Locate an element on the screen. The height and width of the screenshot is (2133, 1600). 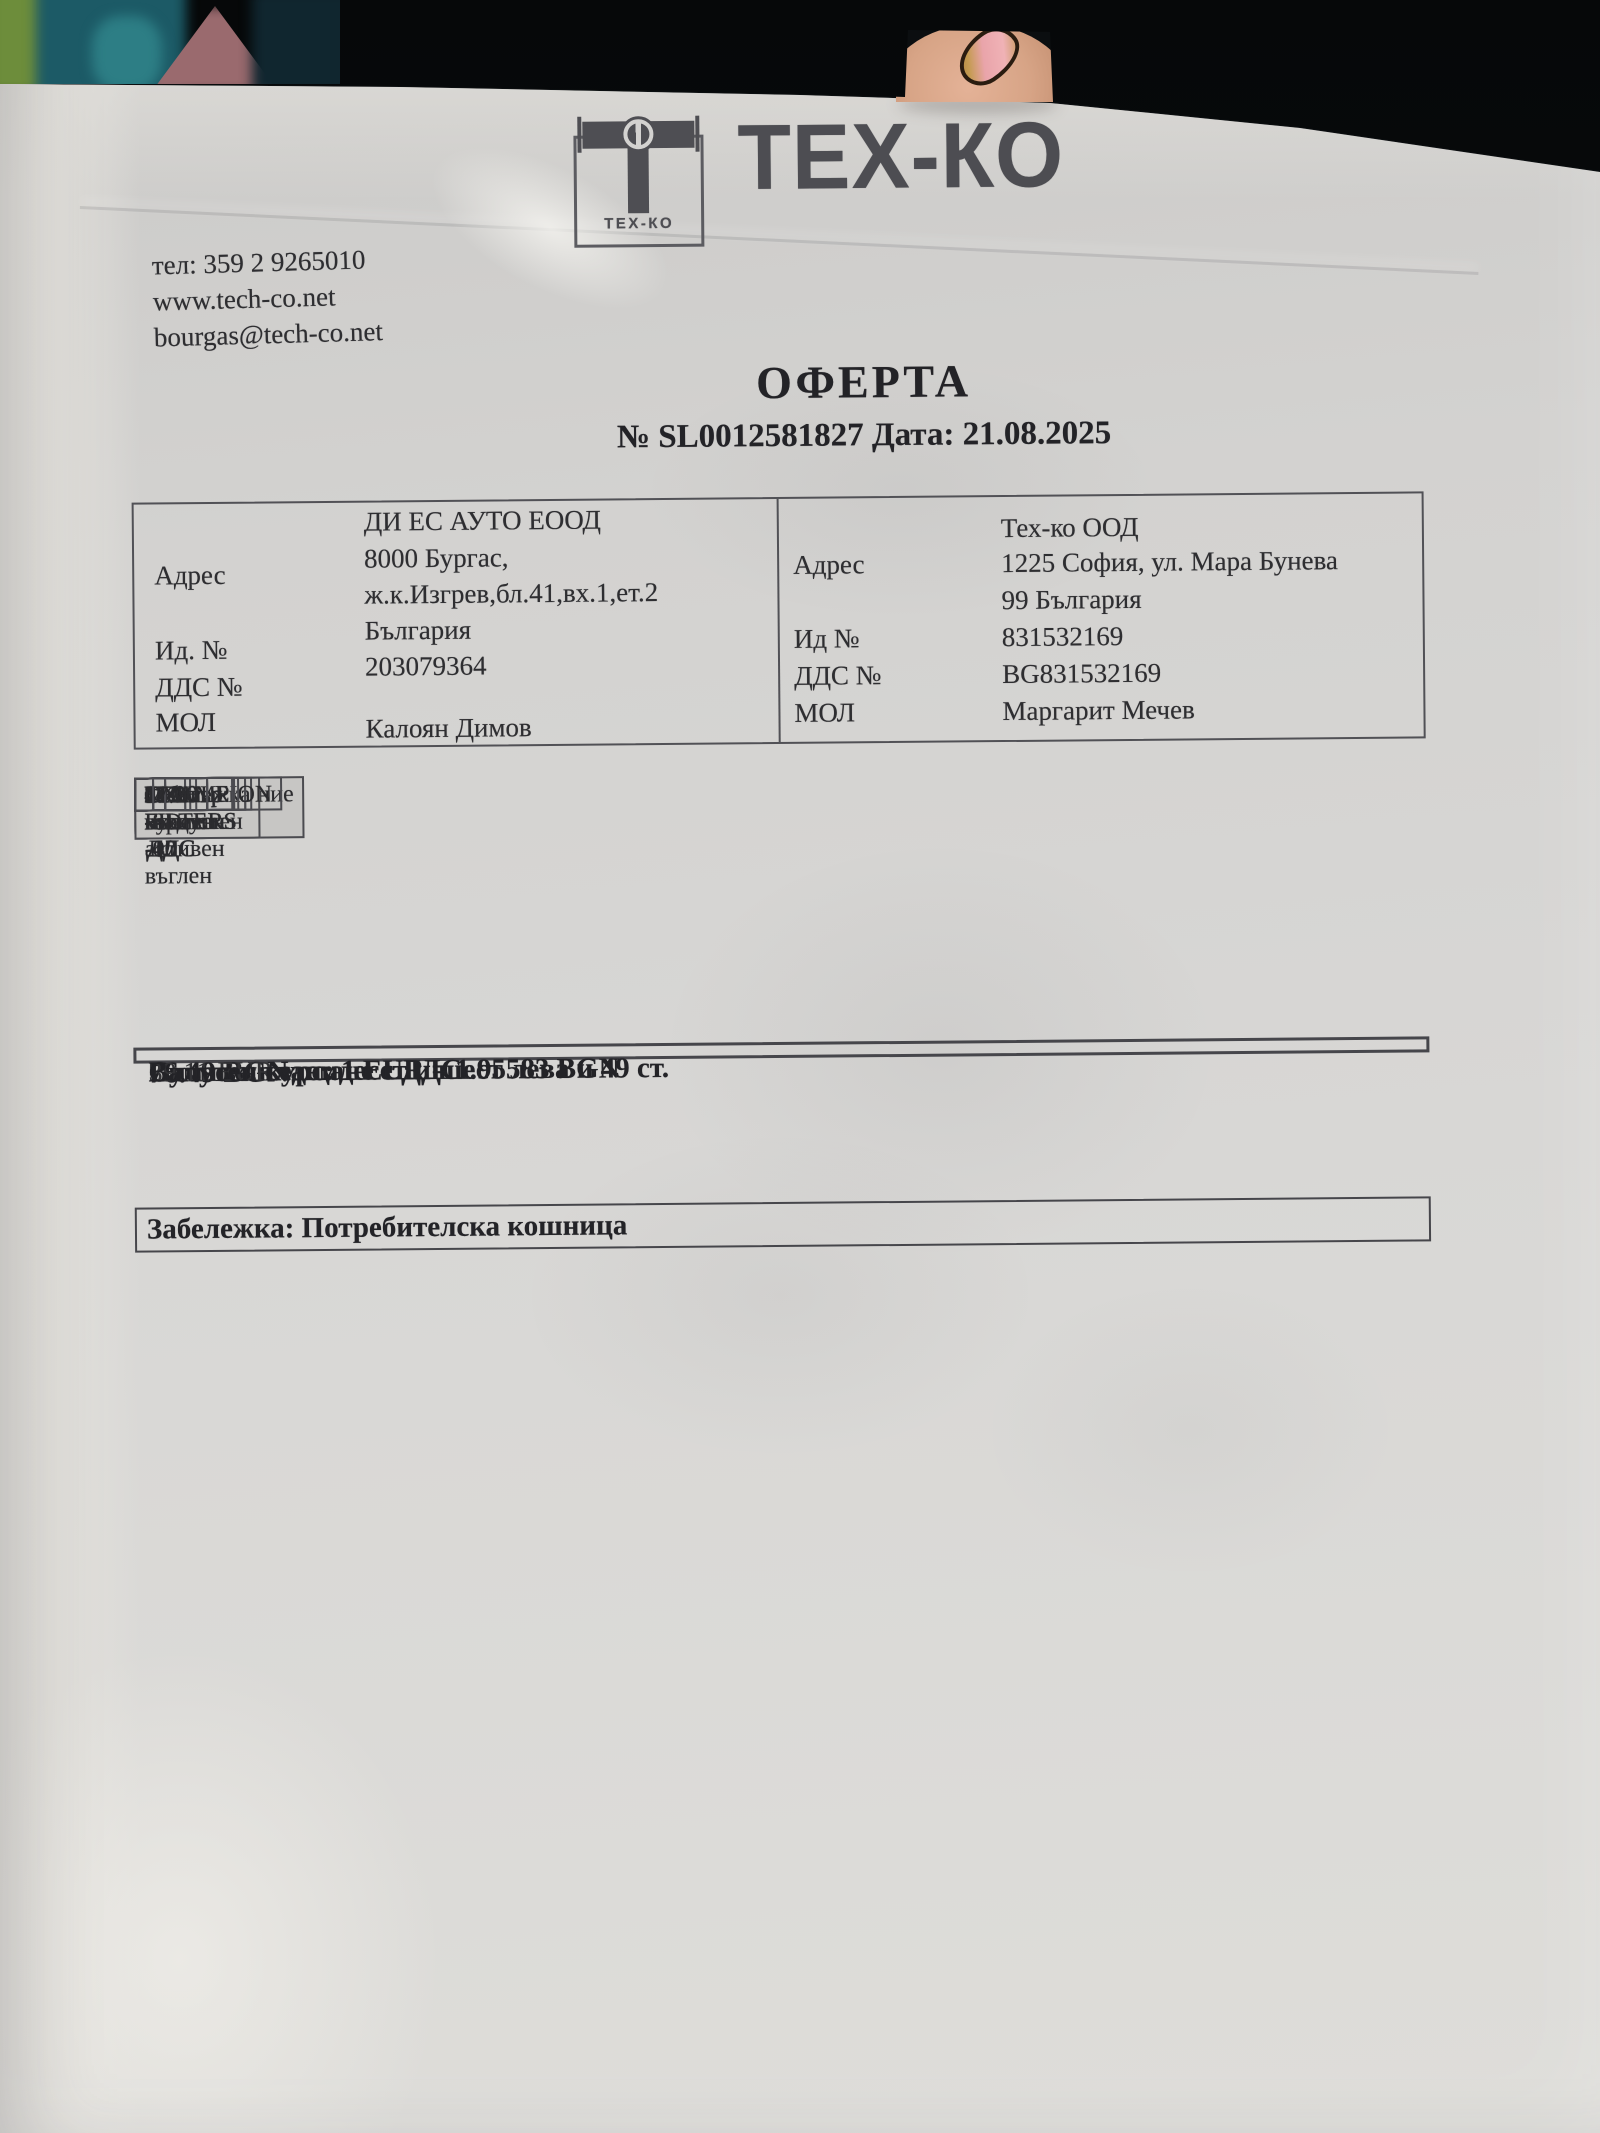
seller-mol-label: МОЛ is located at coordinates (825, 712).